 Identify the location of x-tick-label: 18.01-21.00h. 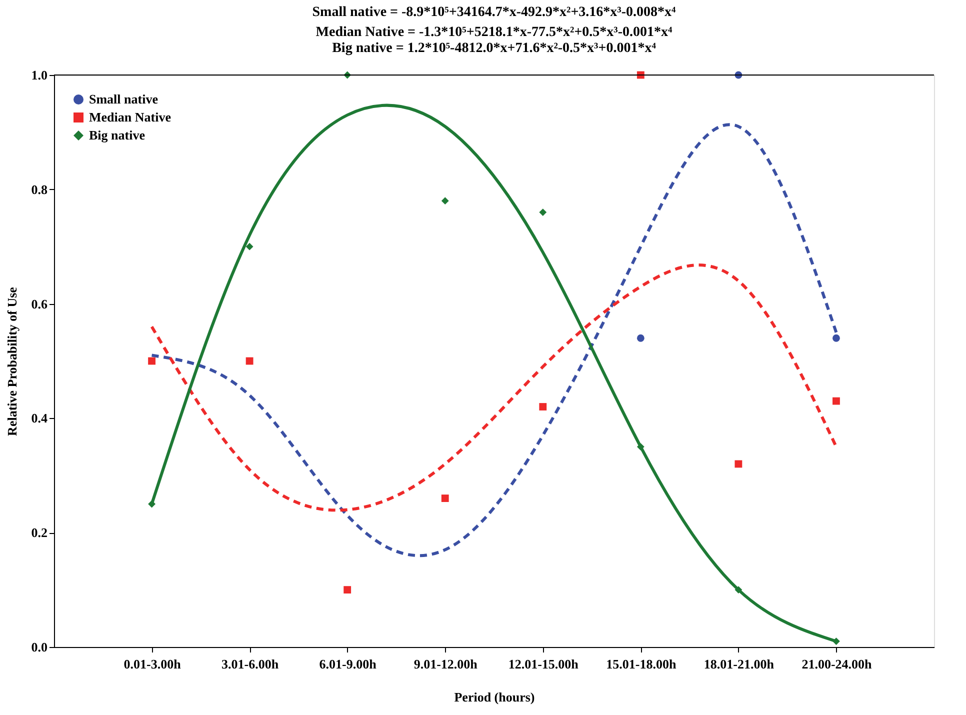
(739, 664).